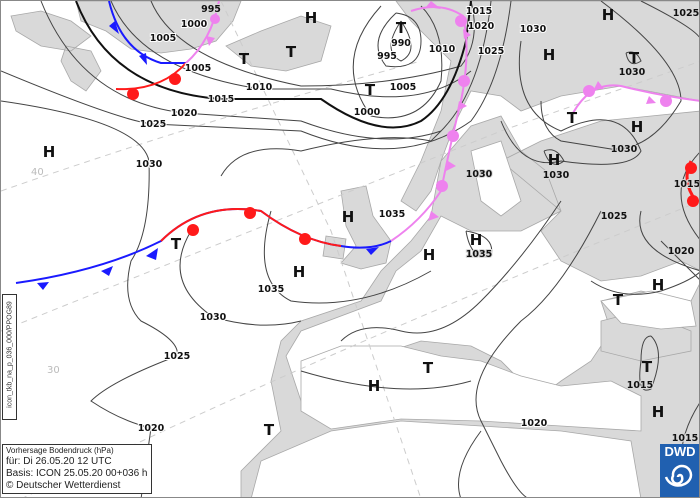 The height and width of the screenshot is (498, 700). Describe the element at coordinates (678, 475) in the screenshot. I see `spiral-icon` at that location.